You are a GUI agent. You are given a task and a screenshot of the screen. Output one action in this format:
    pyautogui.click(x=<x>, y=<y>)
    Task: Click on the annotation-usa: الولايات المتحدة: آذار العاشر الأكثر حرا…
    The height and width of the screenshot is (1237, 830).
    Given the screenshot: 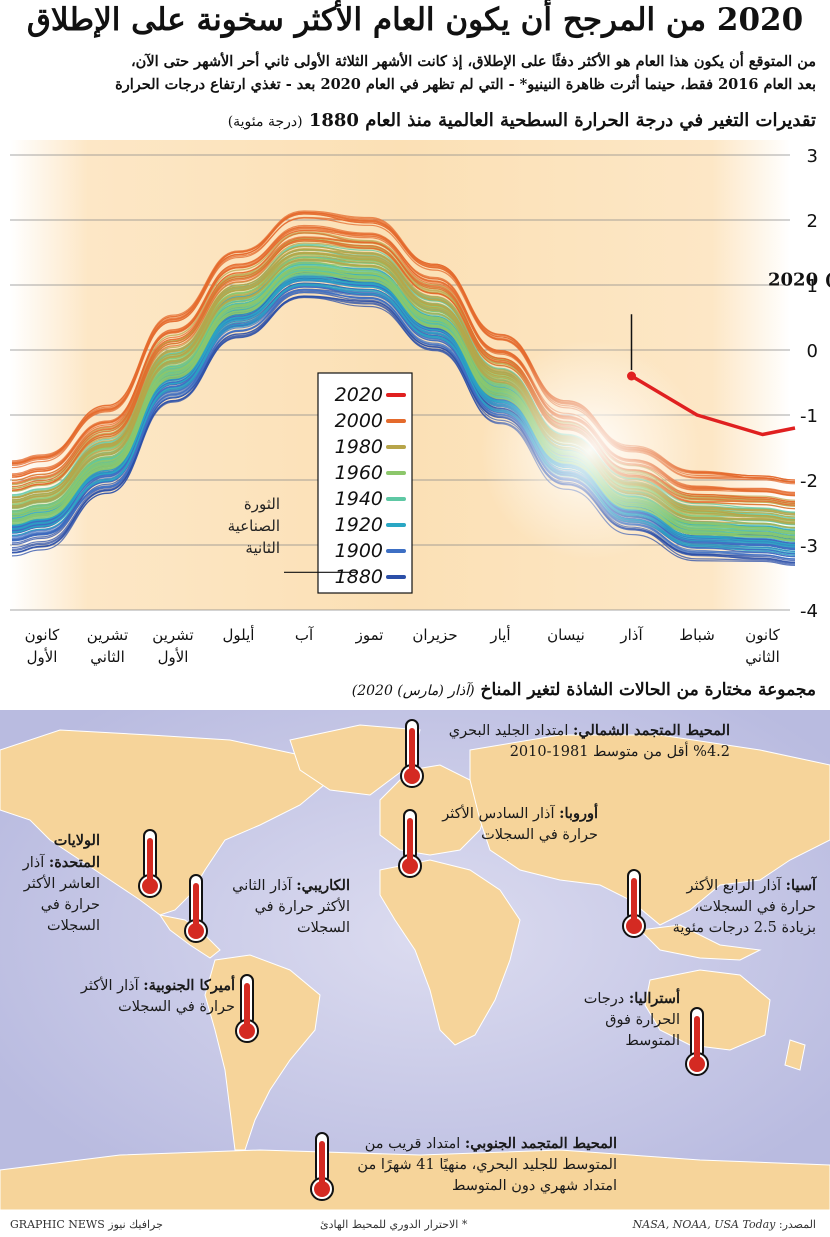 What is the action you would take?
    pyautogui.click(x=50, y=883)
    